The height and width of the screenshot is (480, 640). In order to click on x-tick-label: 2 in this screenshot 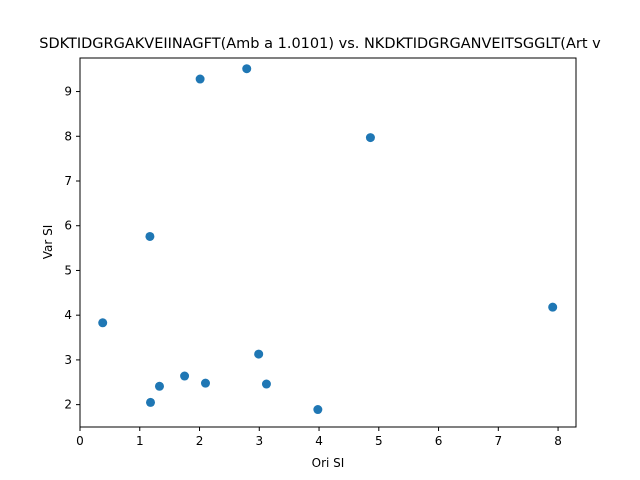, I will do `click(200, 441)`.